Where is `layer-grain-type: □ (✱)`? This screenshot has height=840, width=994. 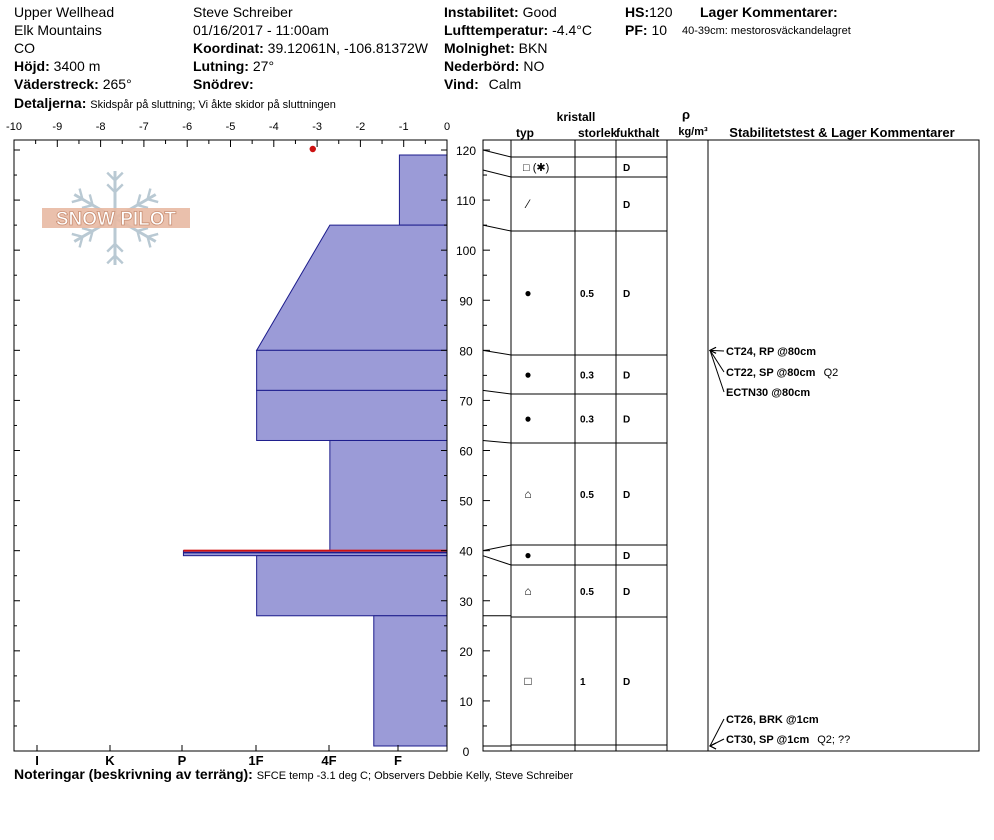
layer-grain-type: □ (✱) is located at coordinates (536, 168).